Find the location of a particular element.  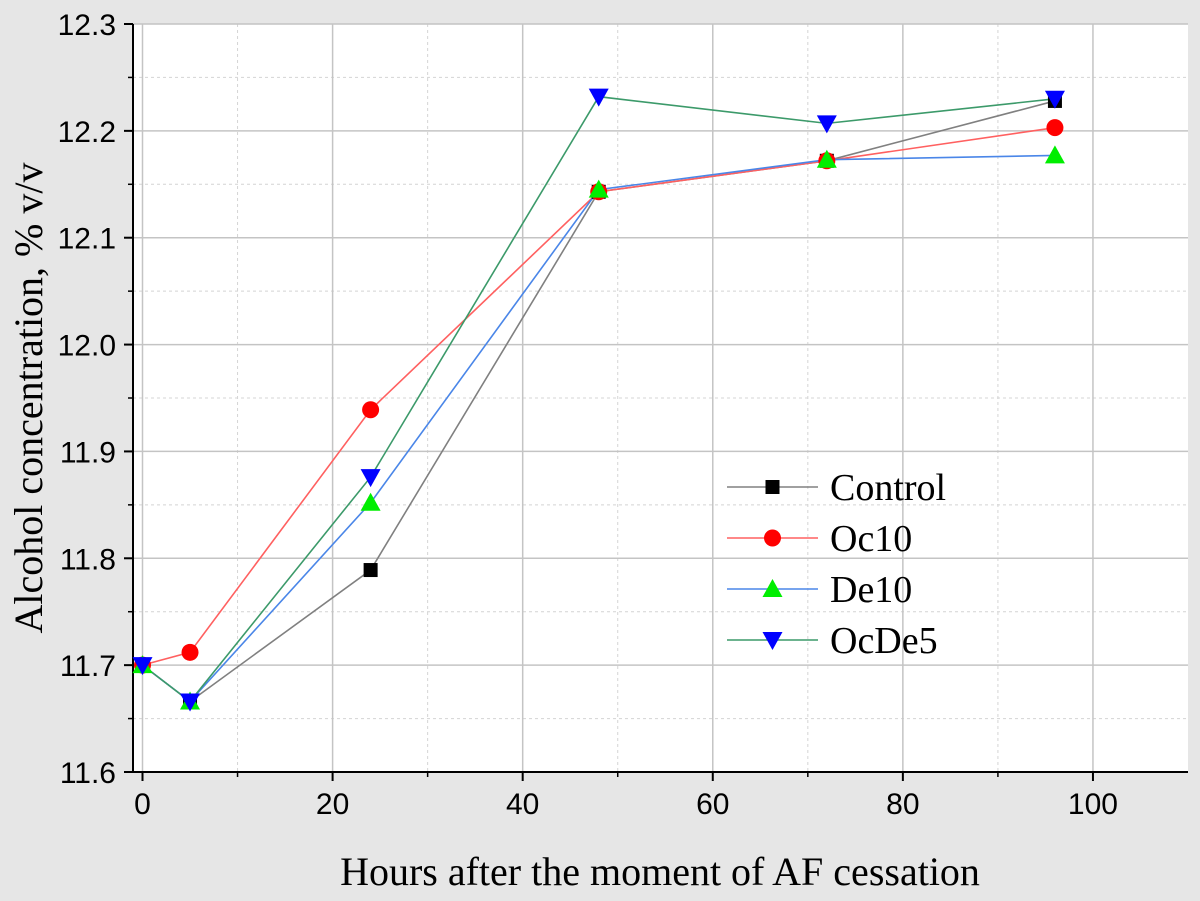

y-tick-label: 11.6 is located at coordinates (88, 773).